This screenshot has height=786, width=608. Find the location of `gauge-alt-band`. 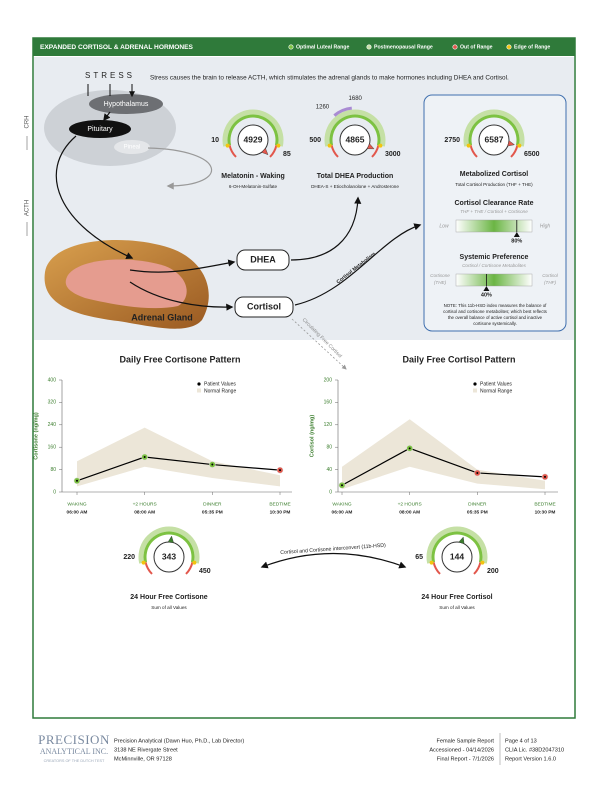

gauge-alt-band is located at coordinates (343, 111).